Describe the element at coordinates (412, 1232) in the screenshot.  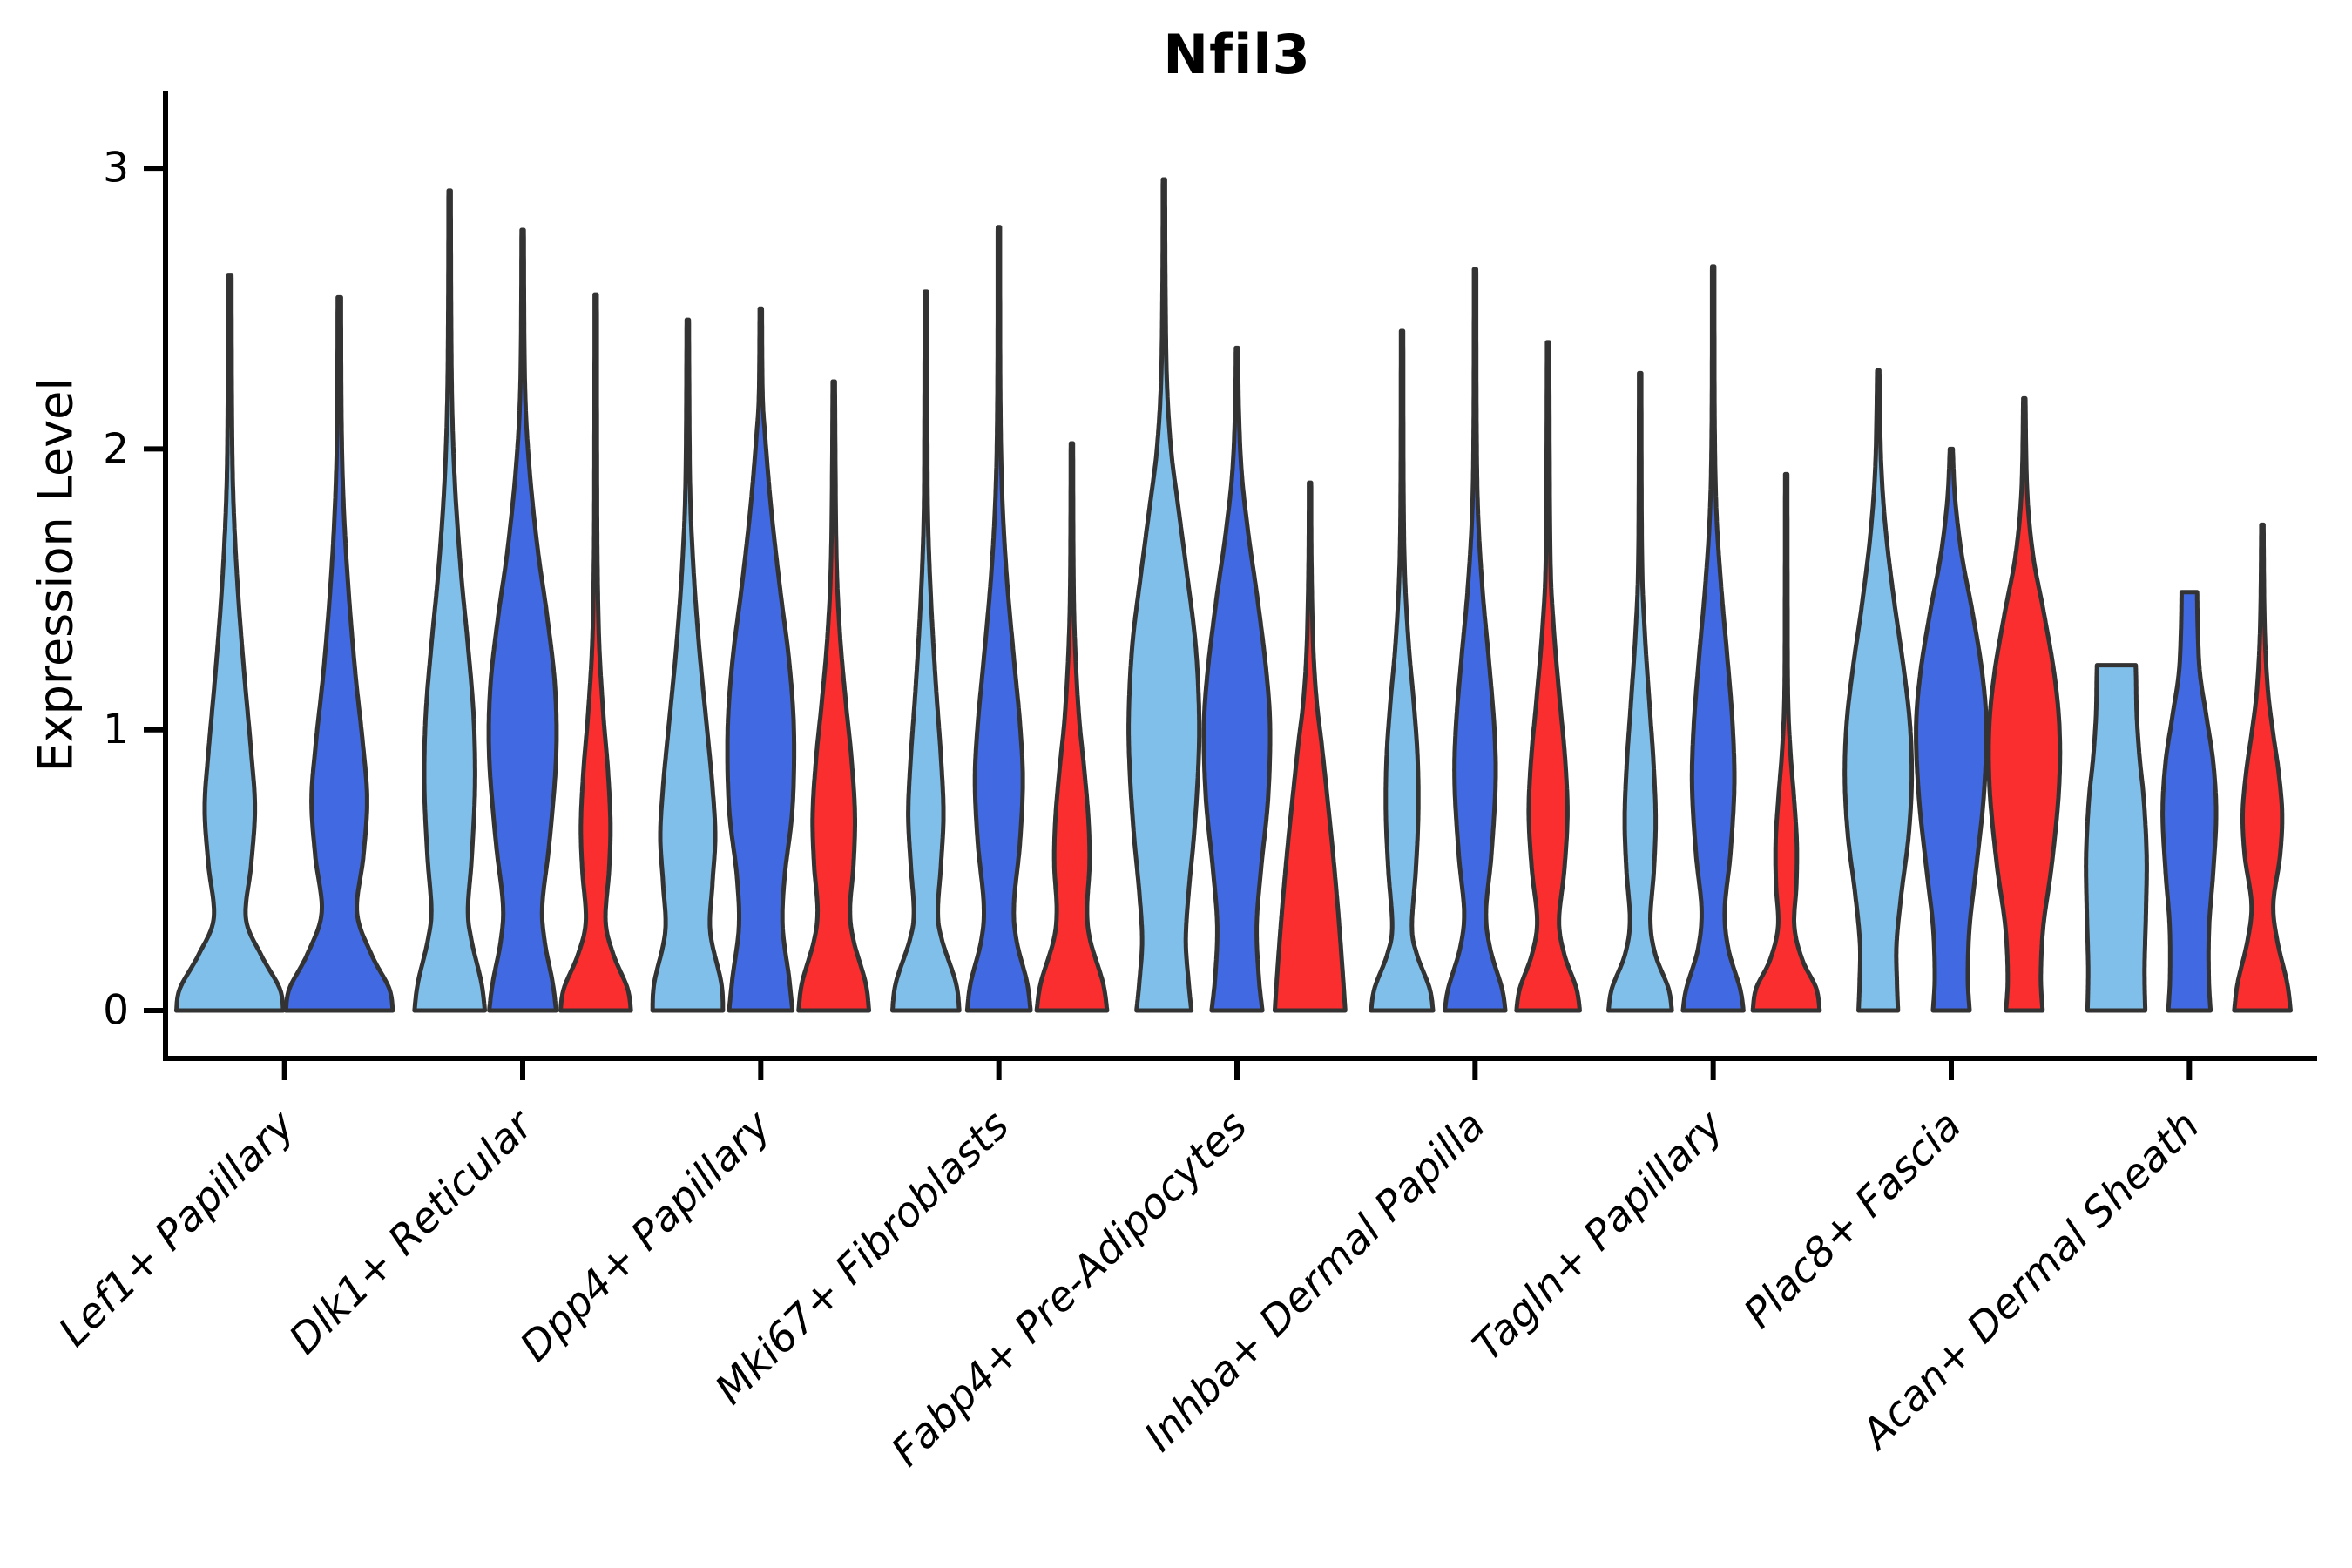
I see `x-tick-label: Dlk1+ Reticular` at that location.